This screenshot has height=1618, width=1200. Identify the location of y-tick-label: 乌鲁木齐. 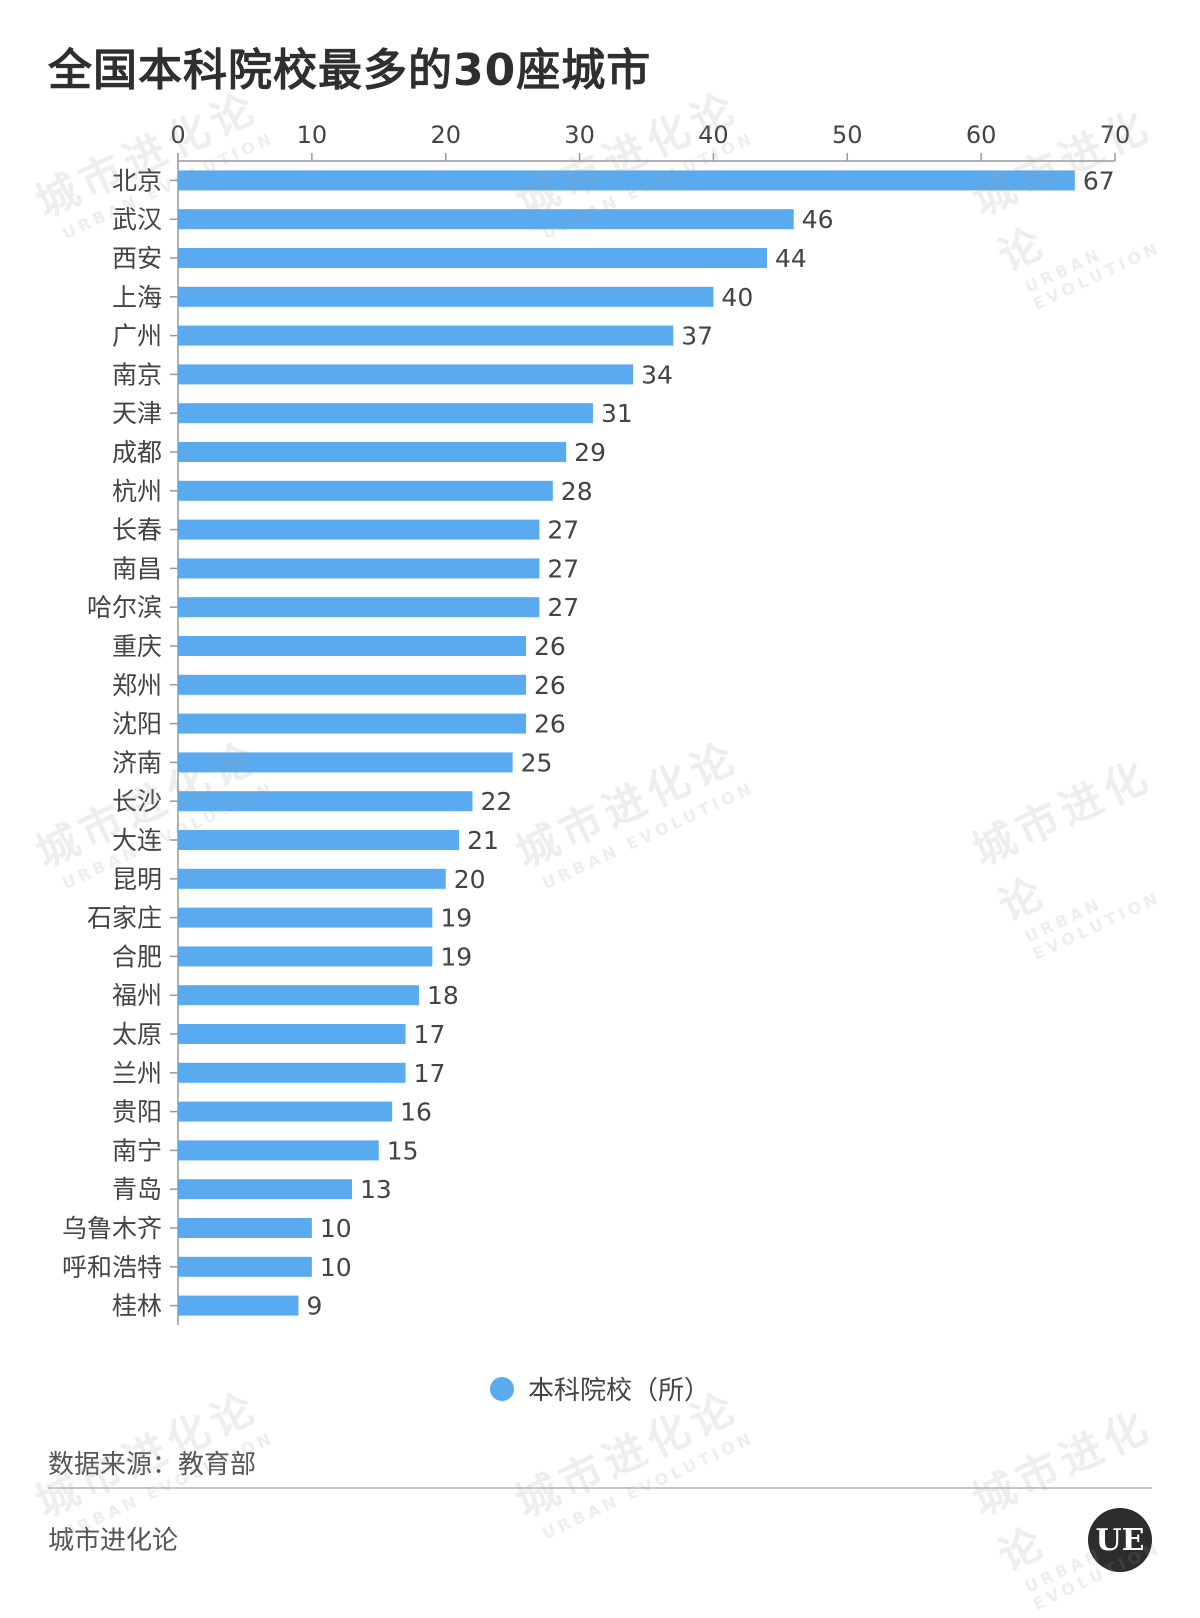
(112, 1228).